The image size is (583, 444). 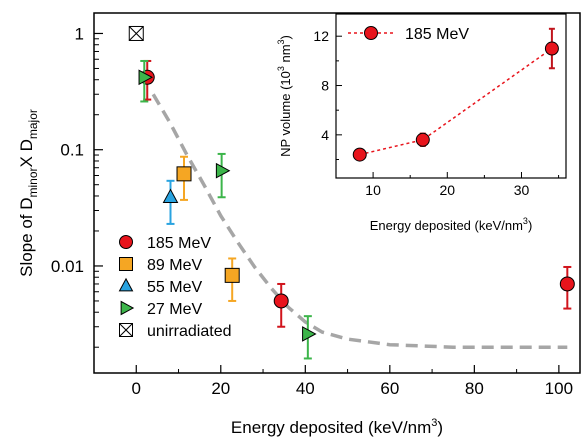 I want to click on inset-plot-background, so click(x=451, y=96).